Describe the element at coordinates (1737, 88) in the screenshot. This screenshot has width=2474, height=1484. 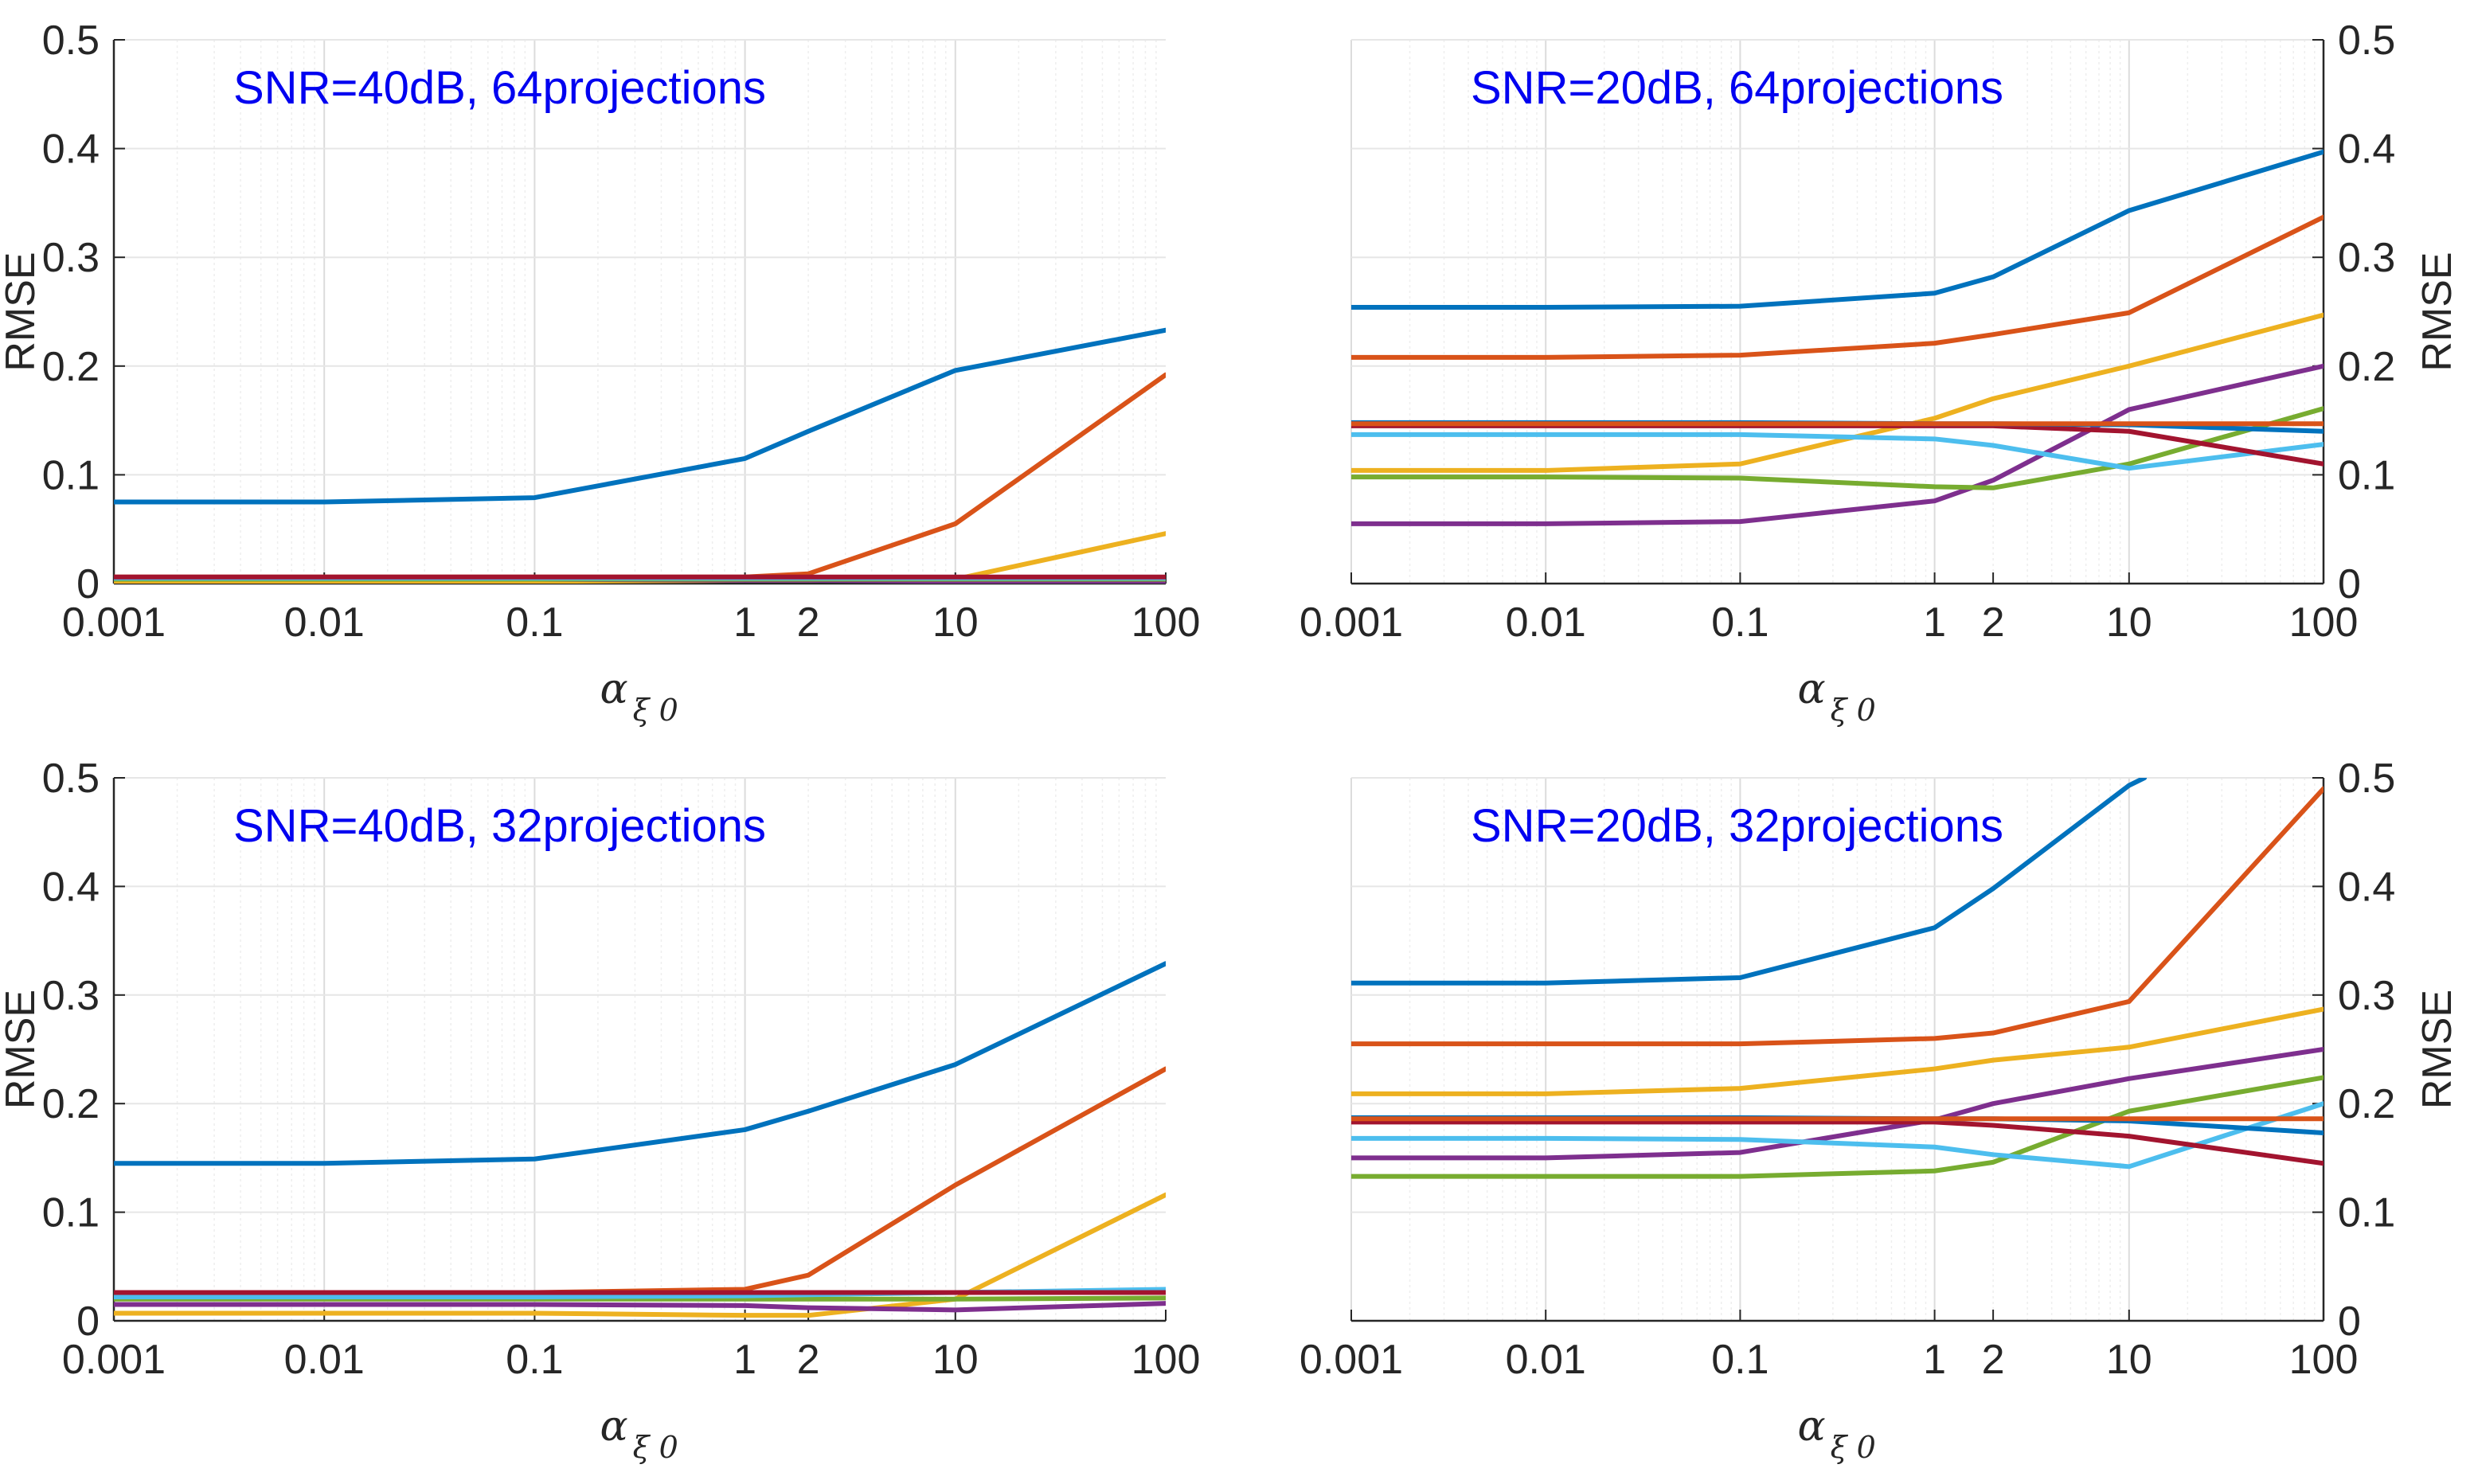
I see `panel-annotation: SNR=20dB, 64projections` at that location.